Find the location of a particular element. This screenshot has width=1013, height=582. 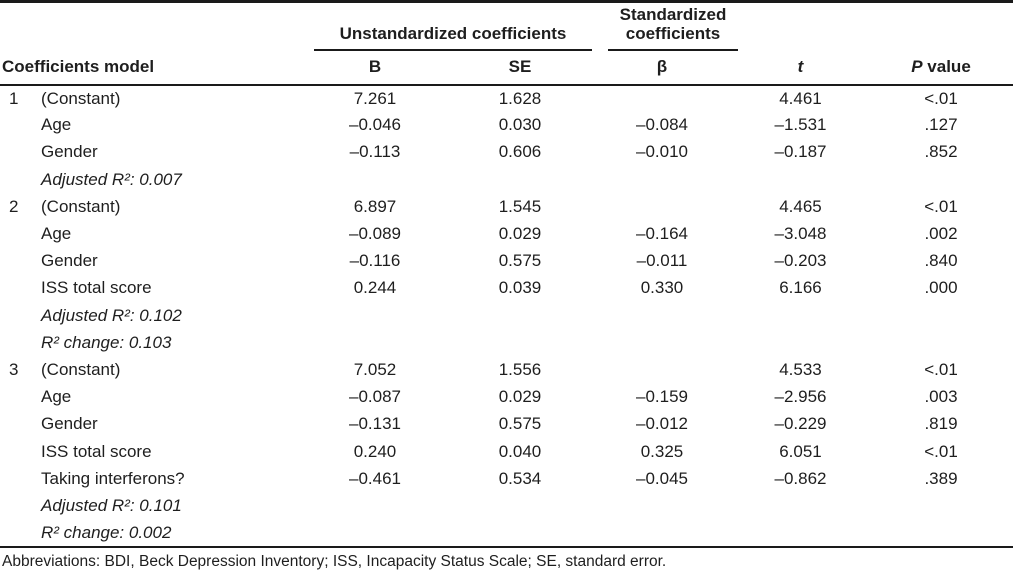

p-value: .002 is located at coordinates (941, 234).